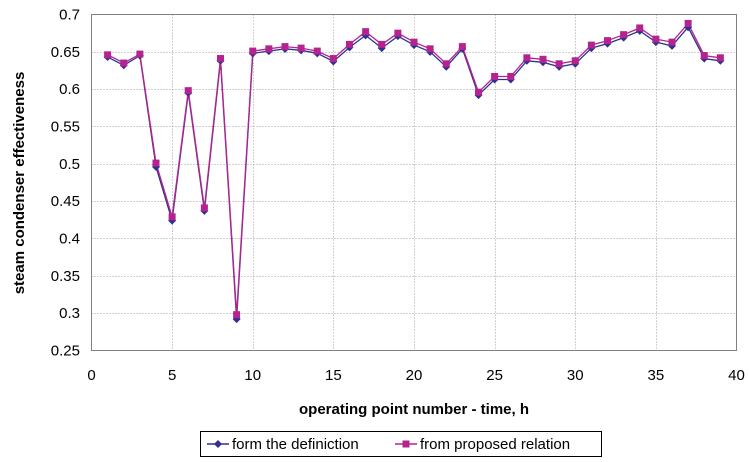  I want to click on x-tick-label: 25, so click(494, 375).